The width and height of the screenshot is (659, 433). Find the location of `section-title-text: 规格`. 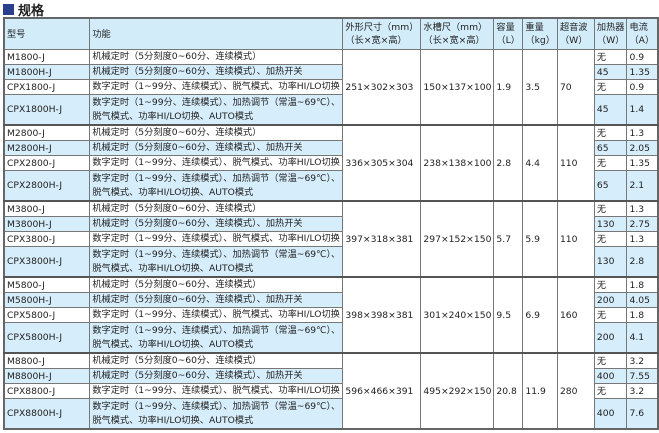

section-title-text: 规格 is located at coordinates (31, 11).